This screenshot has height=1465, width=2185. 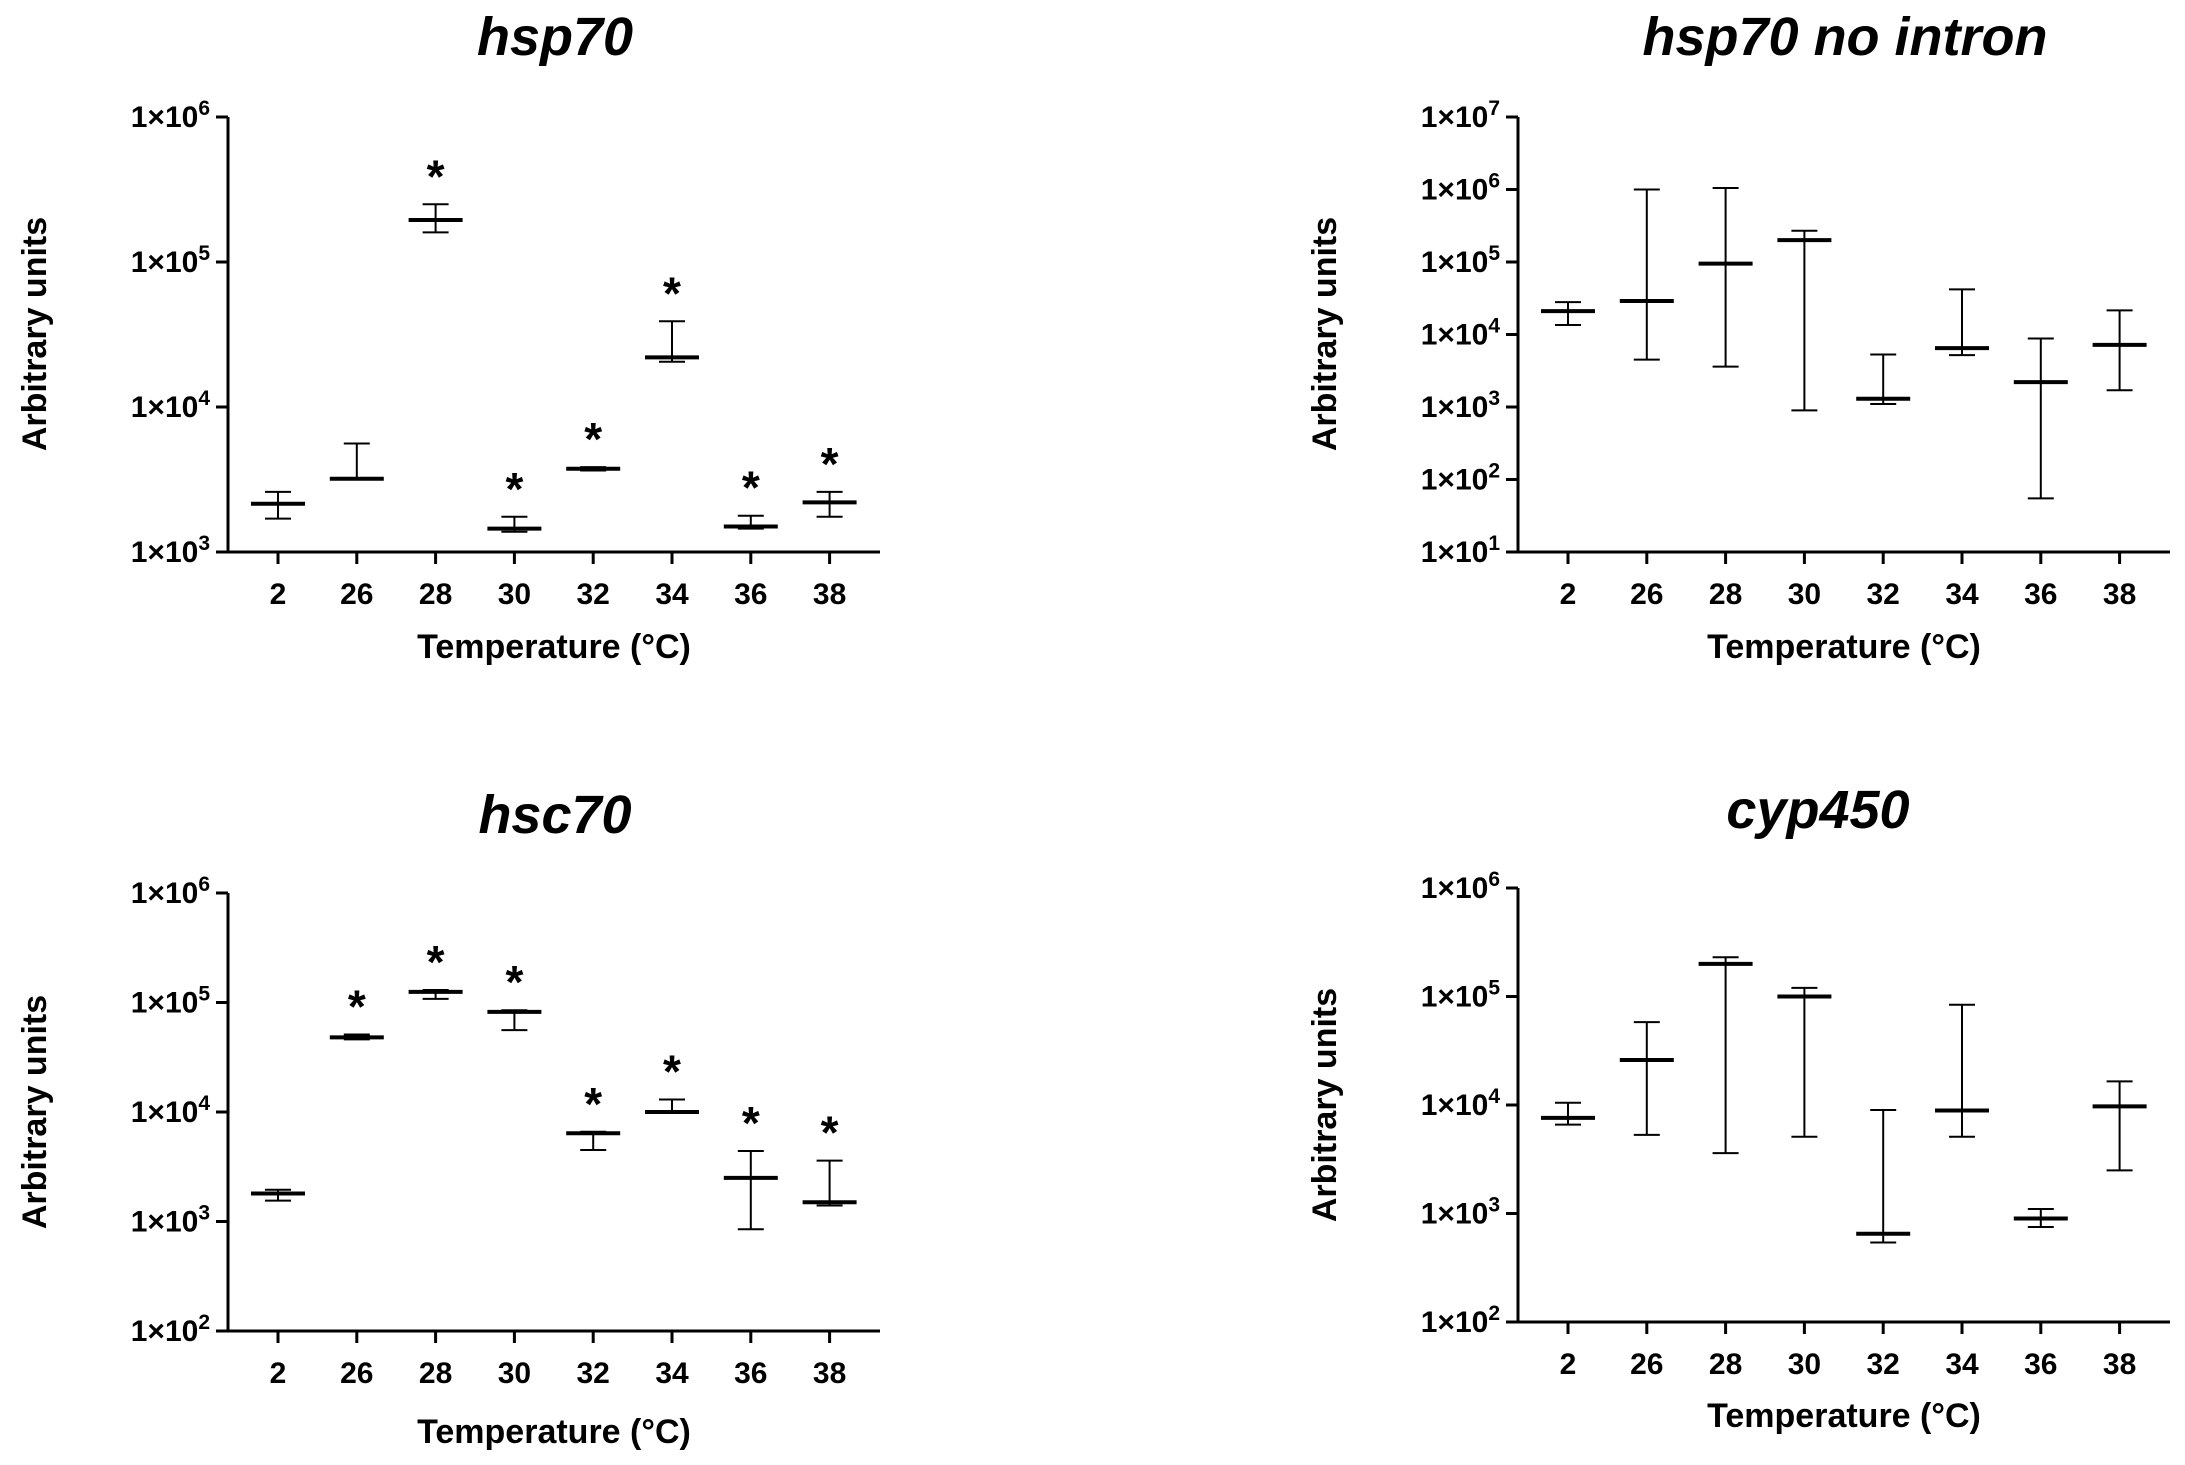 I want to click on y-tick-label: 1×10¹, so click(x=1461, y=550).